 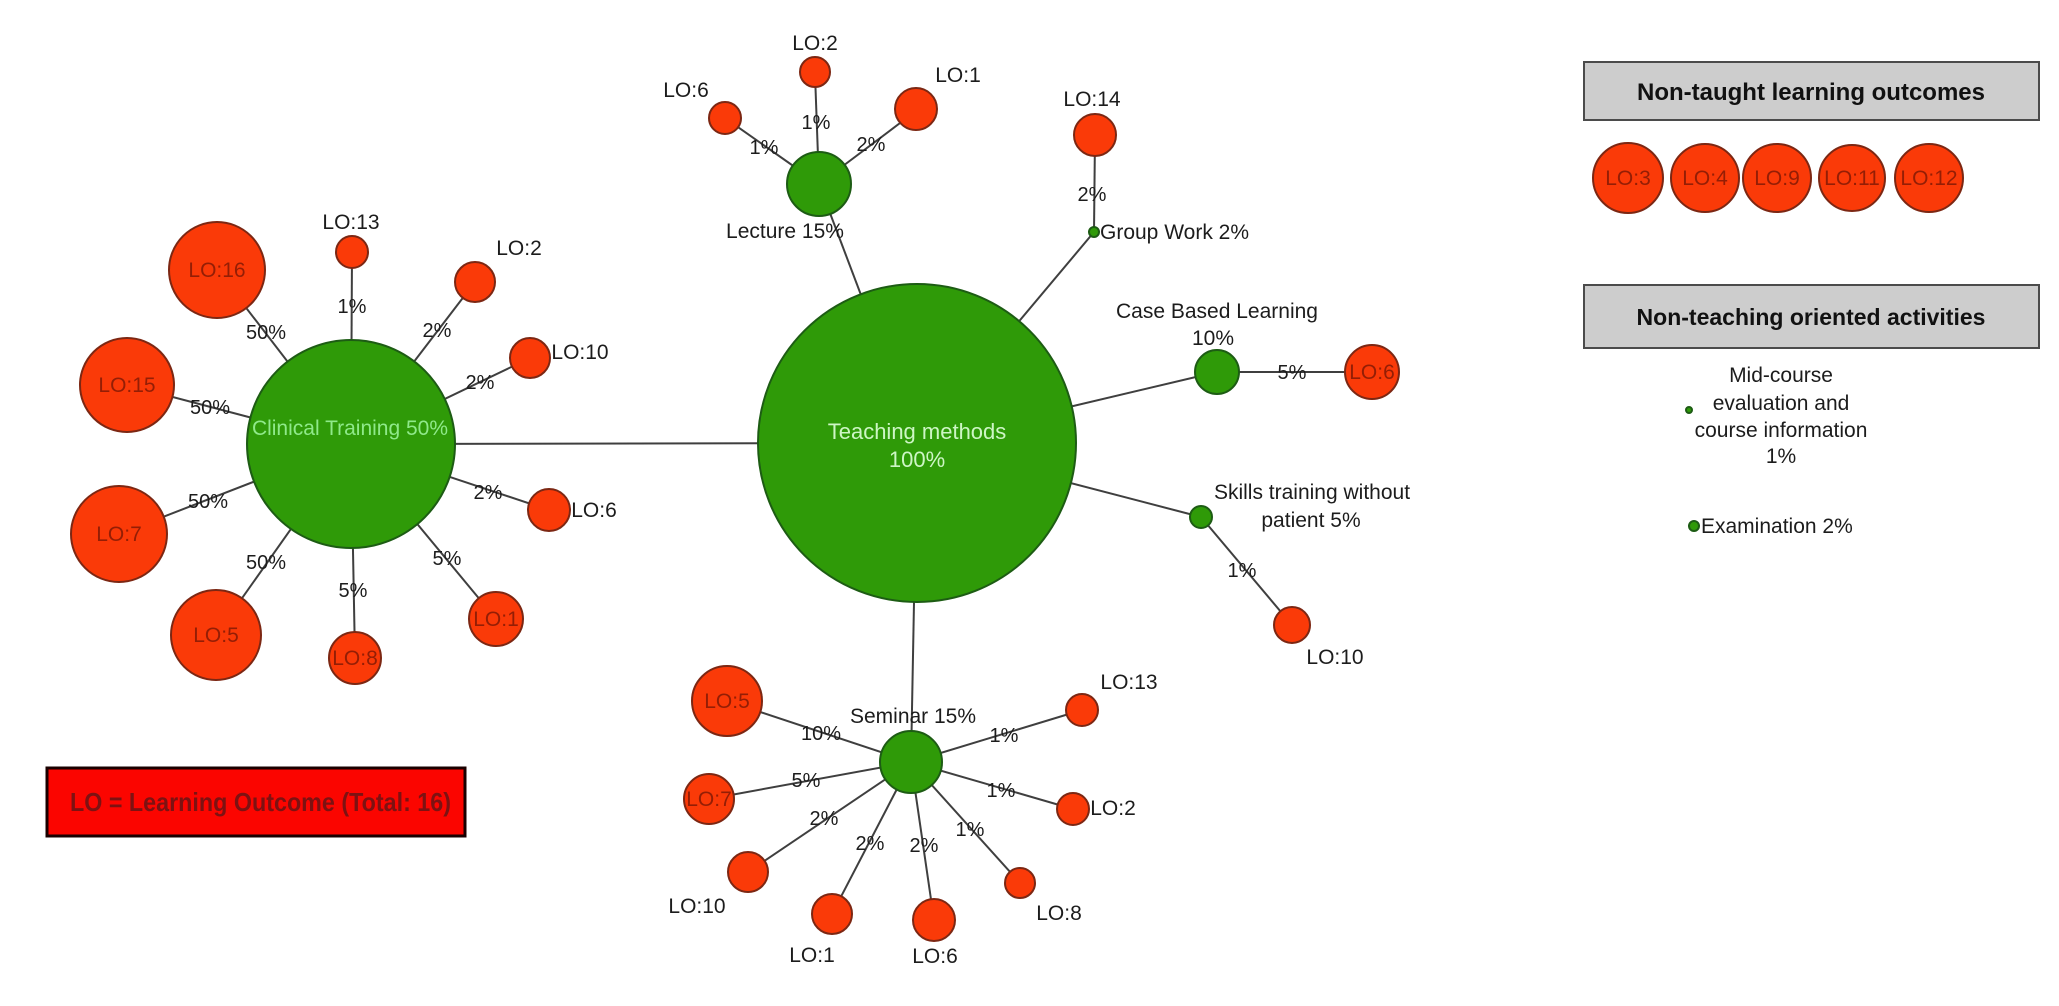 What do you see at coordinates (216, 270) in the screenshot?
I see `svg-text: LO:16` at bounding box center [216, 270].